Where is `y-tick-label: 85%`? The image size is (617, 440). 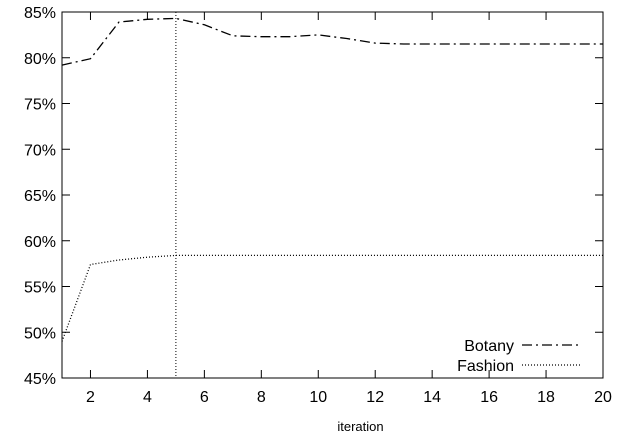
y-tick-label: 85% is located at coordinates (40, 13).